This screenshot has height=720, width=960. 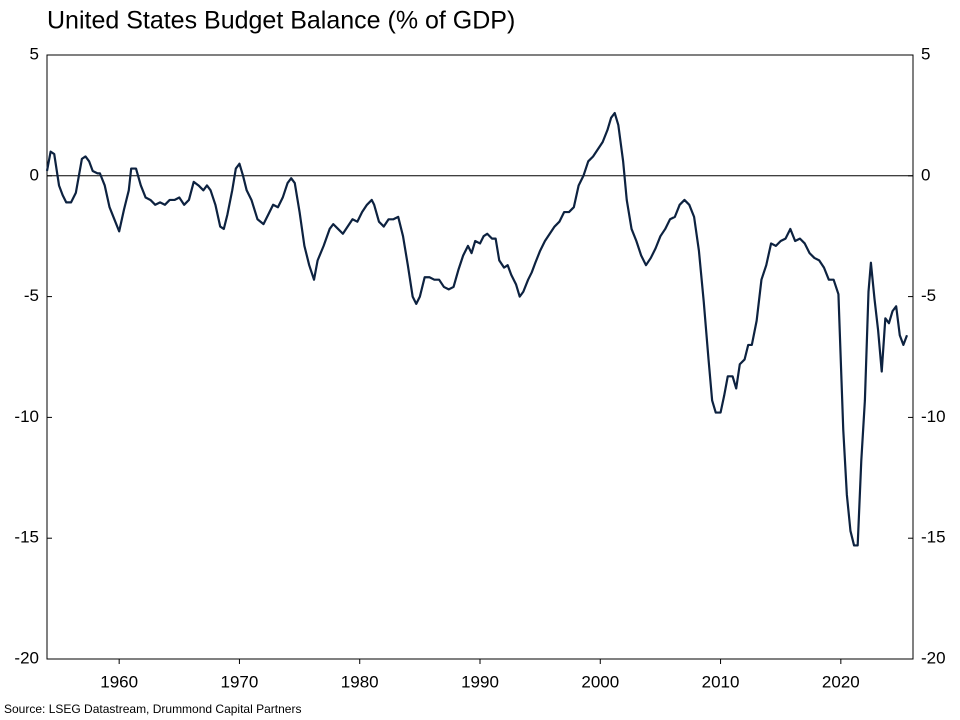 What do you see at coordinates (480, 681) in the screenshot?
I see `x-tick-label: 1990` at bounding box center [480, 681].